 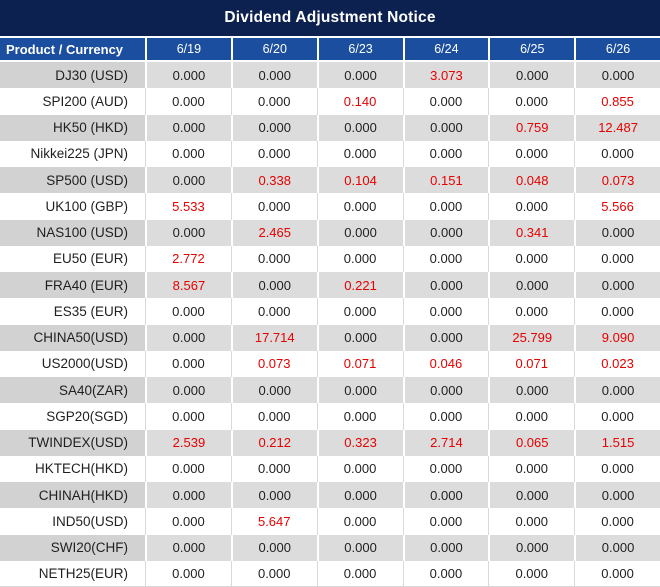 I want to click on table-row: DJ30 (USD) 0.000 0.000 0.000 3.073 0.000 0.000, so click(x=330, y=75).